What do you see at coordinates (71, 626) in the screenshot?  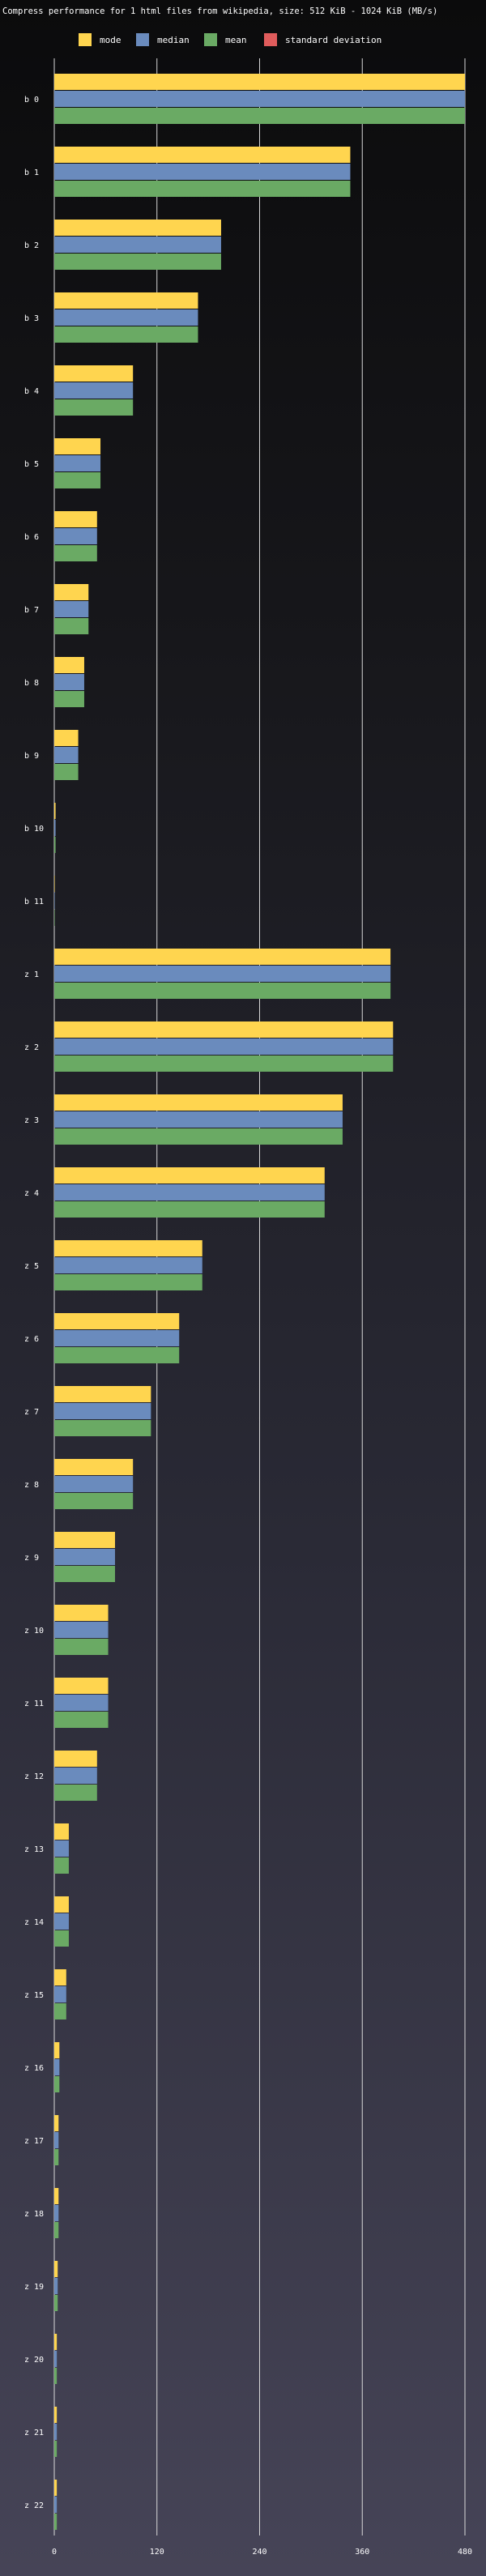 I see `bar-mean-b7` at bounding box center [71, 626].